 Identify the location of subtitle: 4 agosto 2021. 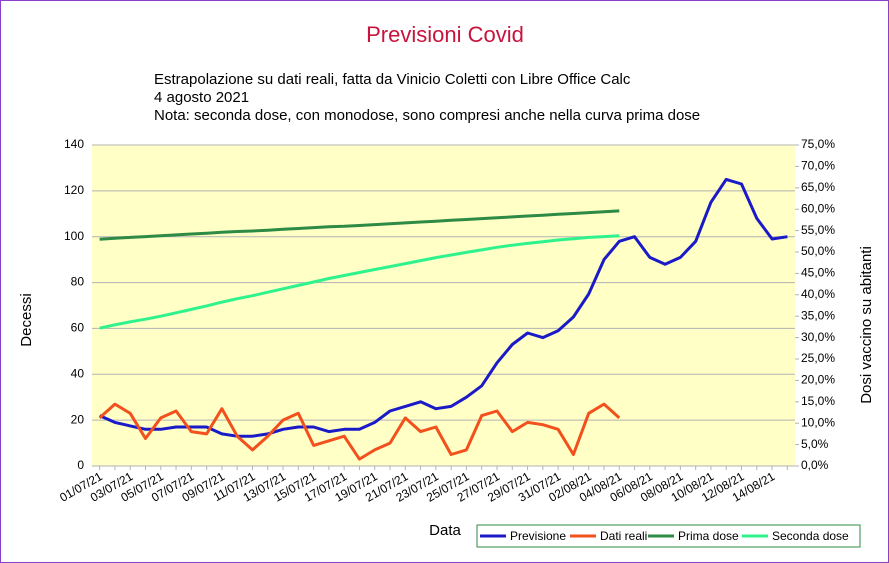
(201, 97).